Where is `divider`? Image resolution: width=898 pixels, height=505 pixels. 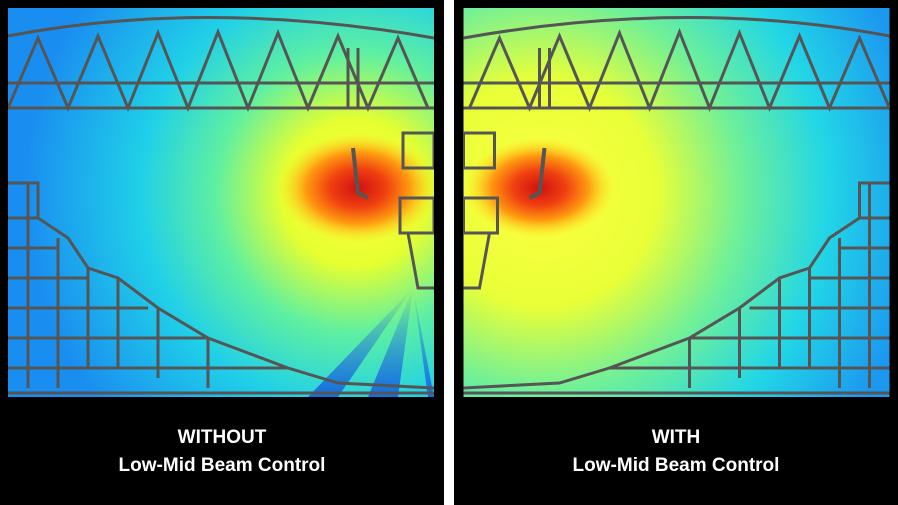 divider is located at coordinates (449, 252).